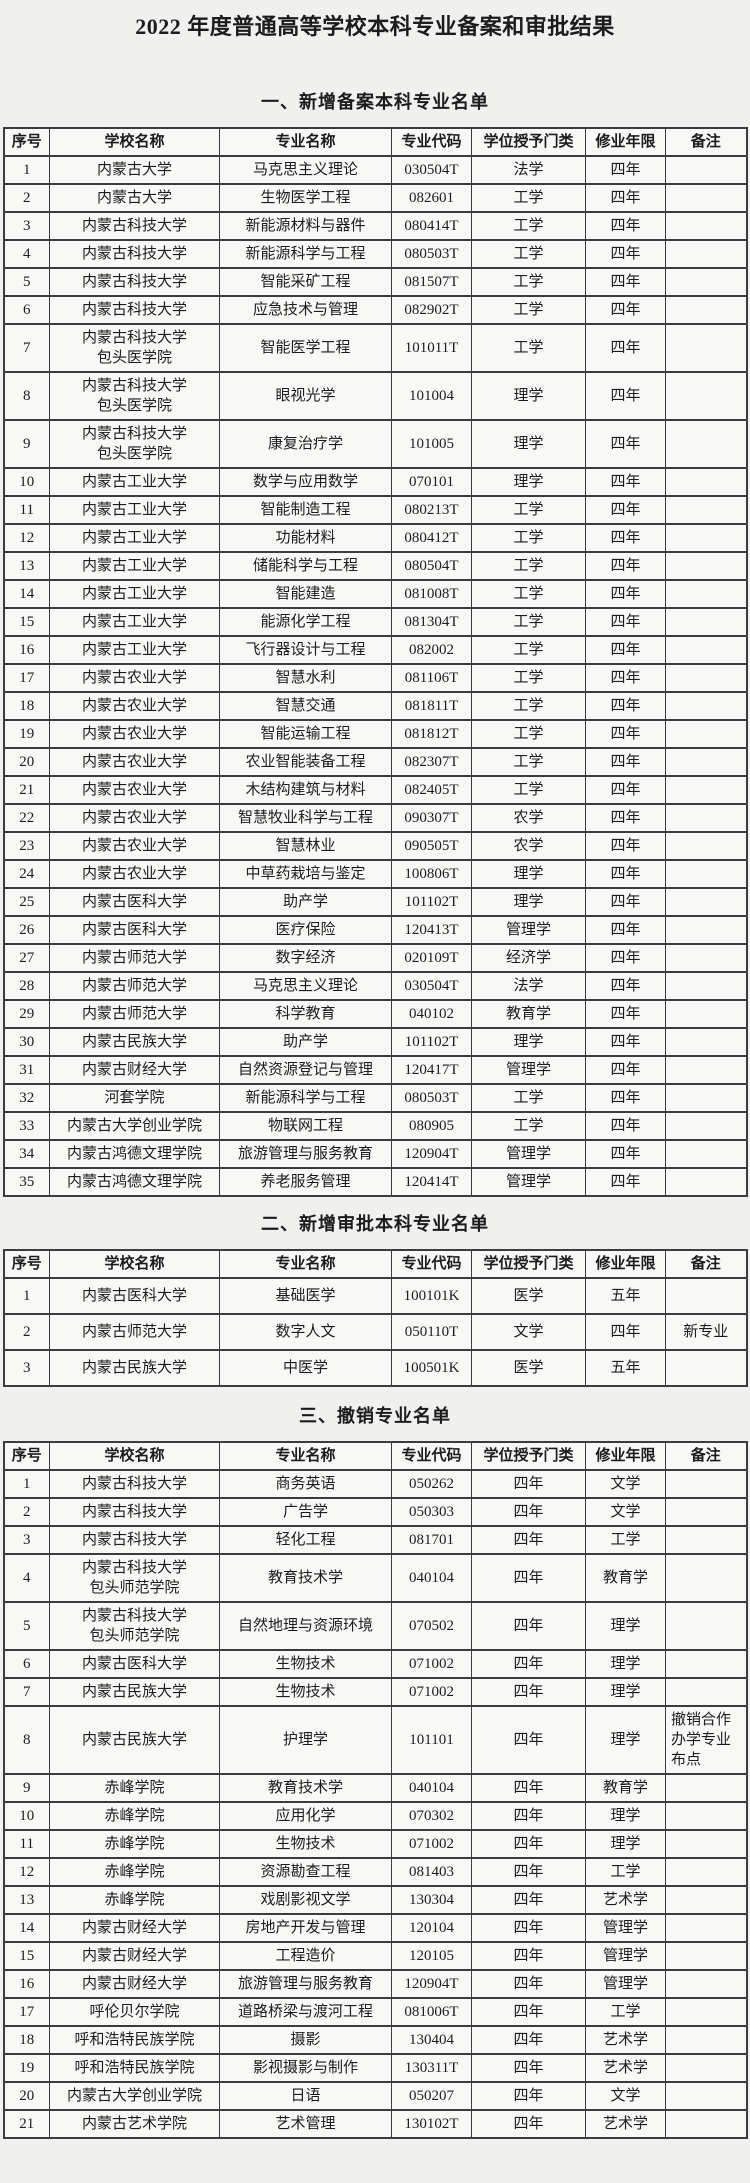 The height and width of the screenshot is (2183, 750). What do you see at coordinates (375, 846) in the screenshot?
I see `table-row: 23 内蒙古农业大学 智慧林业 090505T 农学 四年` at bounding box center [375, 846].